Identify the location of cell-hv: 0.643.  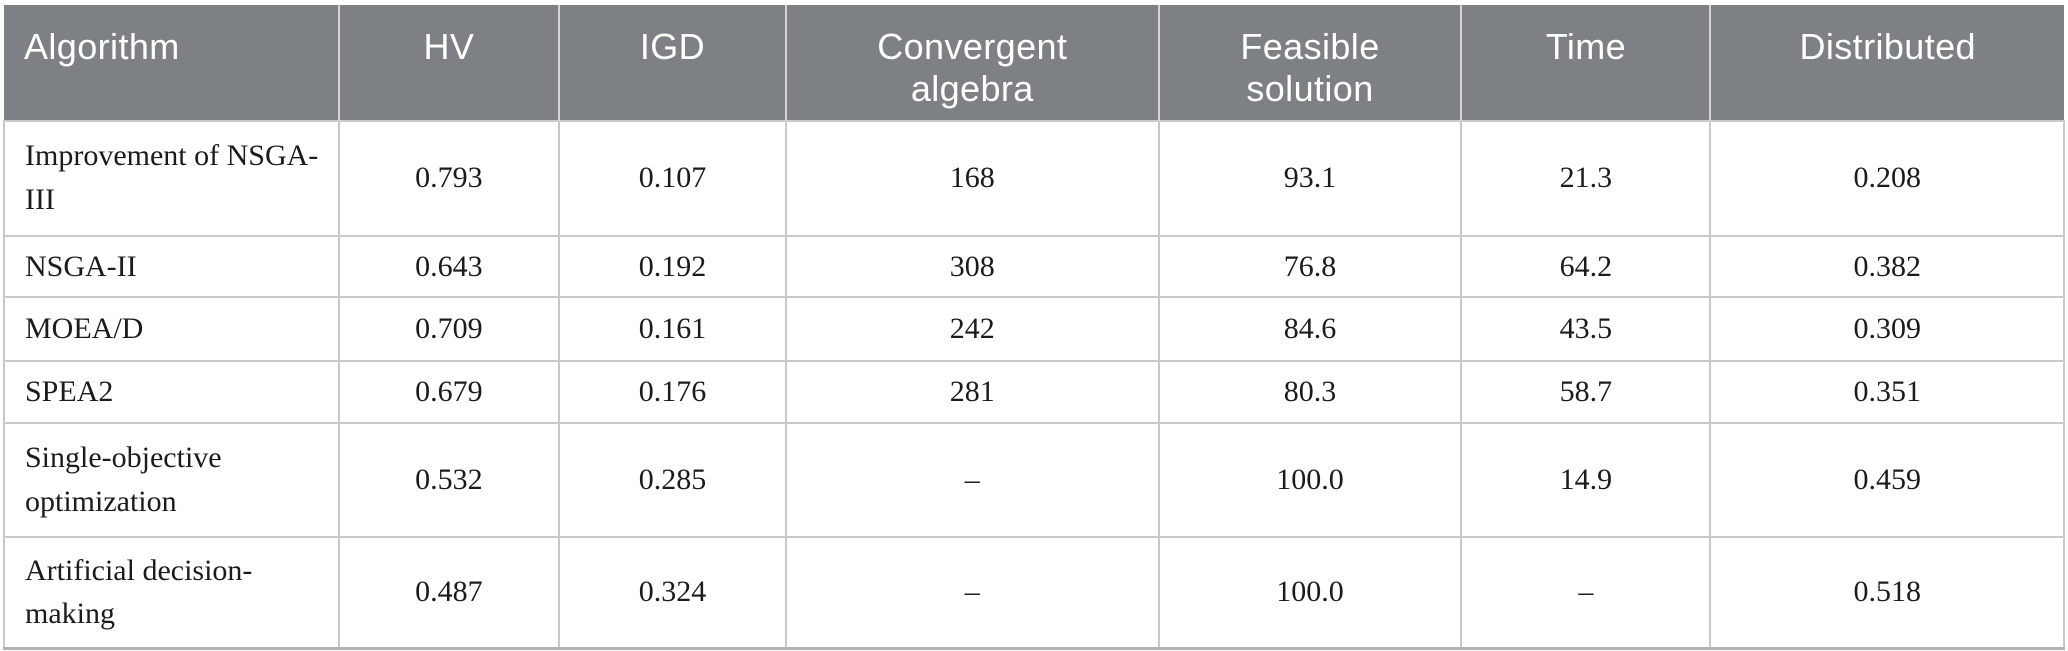
(448, 266).